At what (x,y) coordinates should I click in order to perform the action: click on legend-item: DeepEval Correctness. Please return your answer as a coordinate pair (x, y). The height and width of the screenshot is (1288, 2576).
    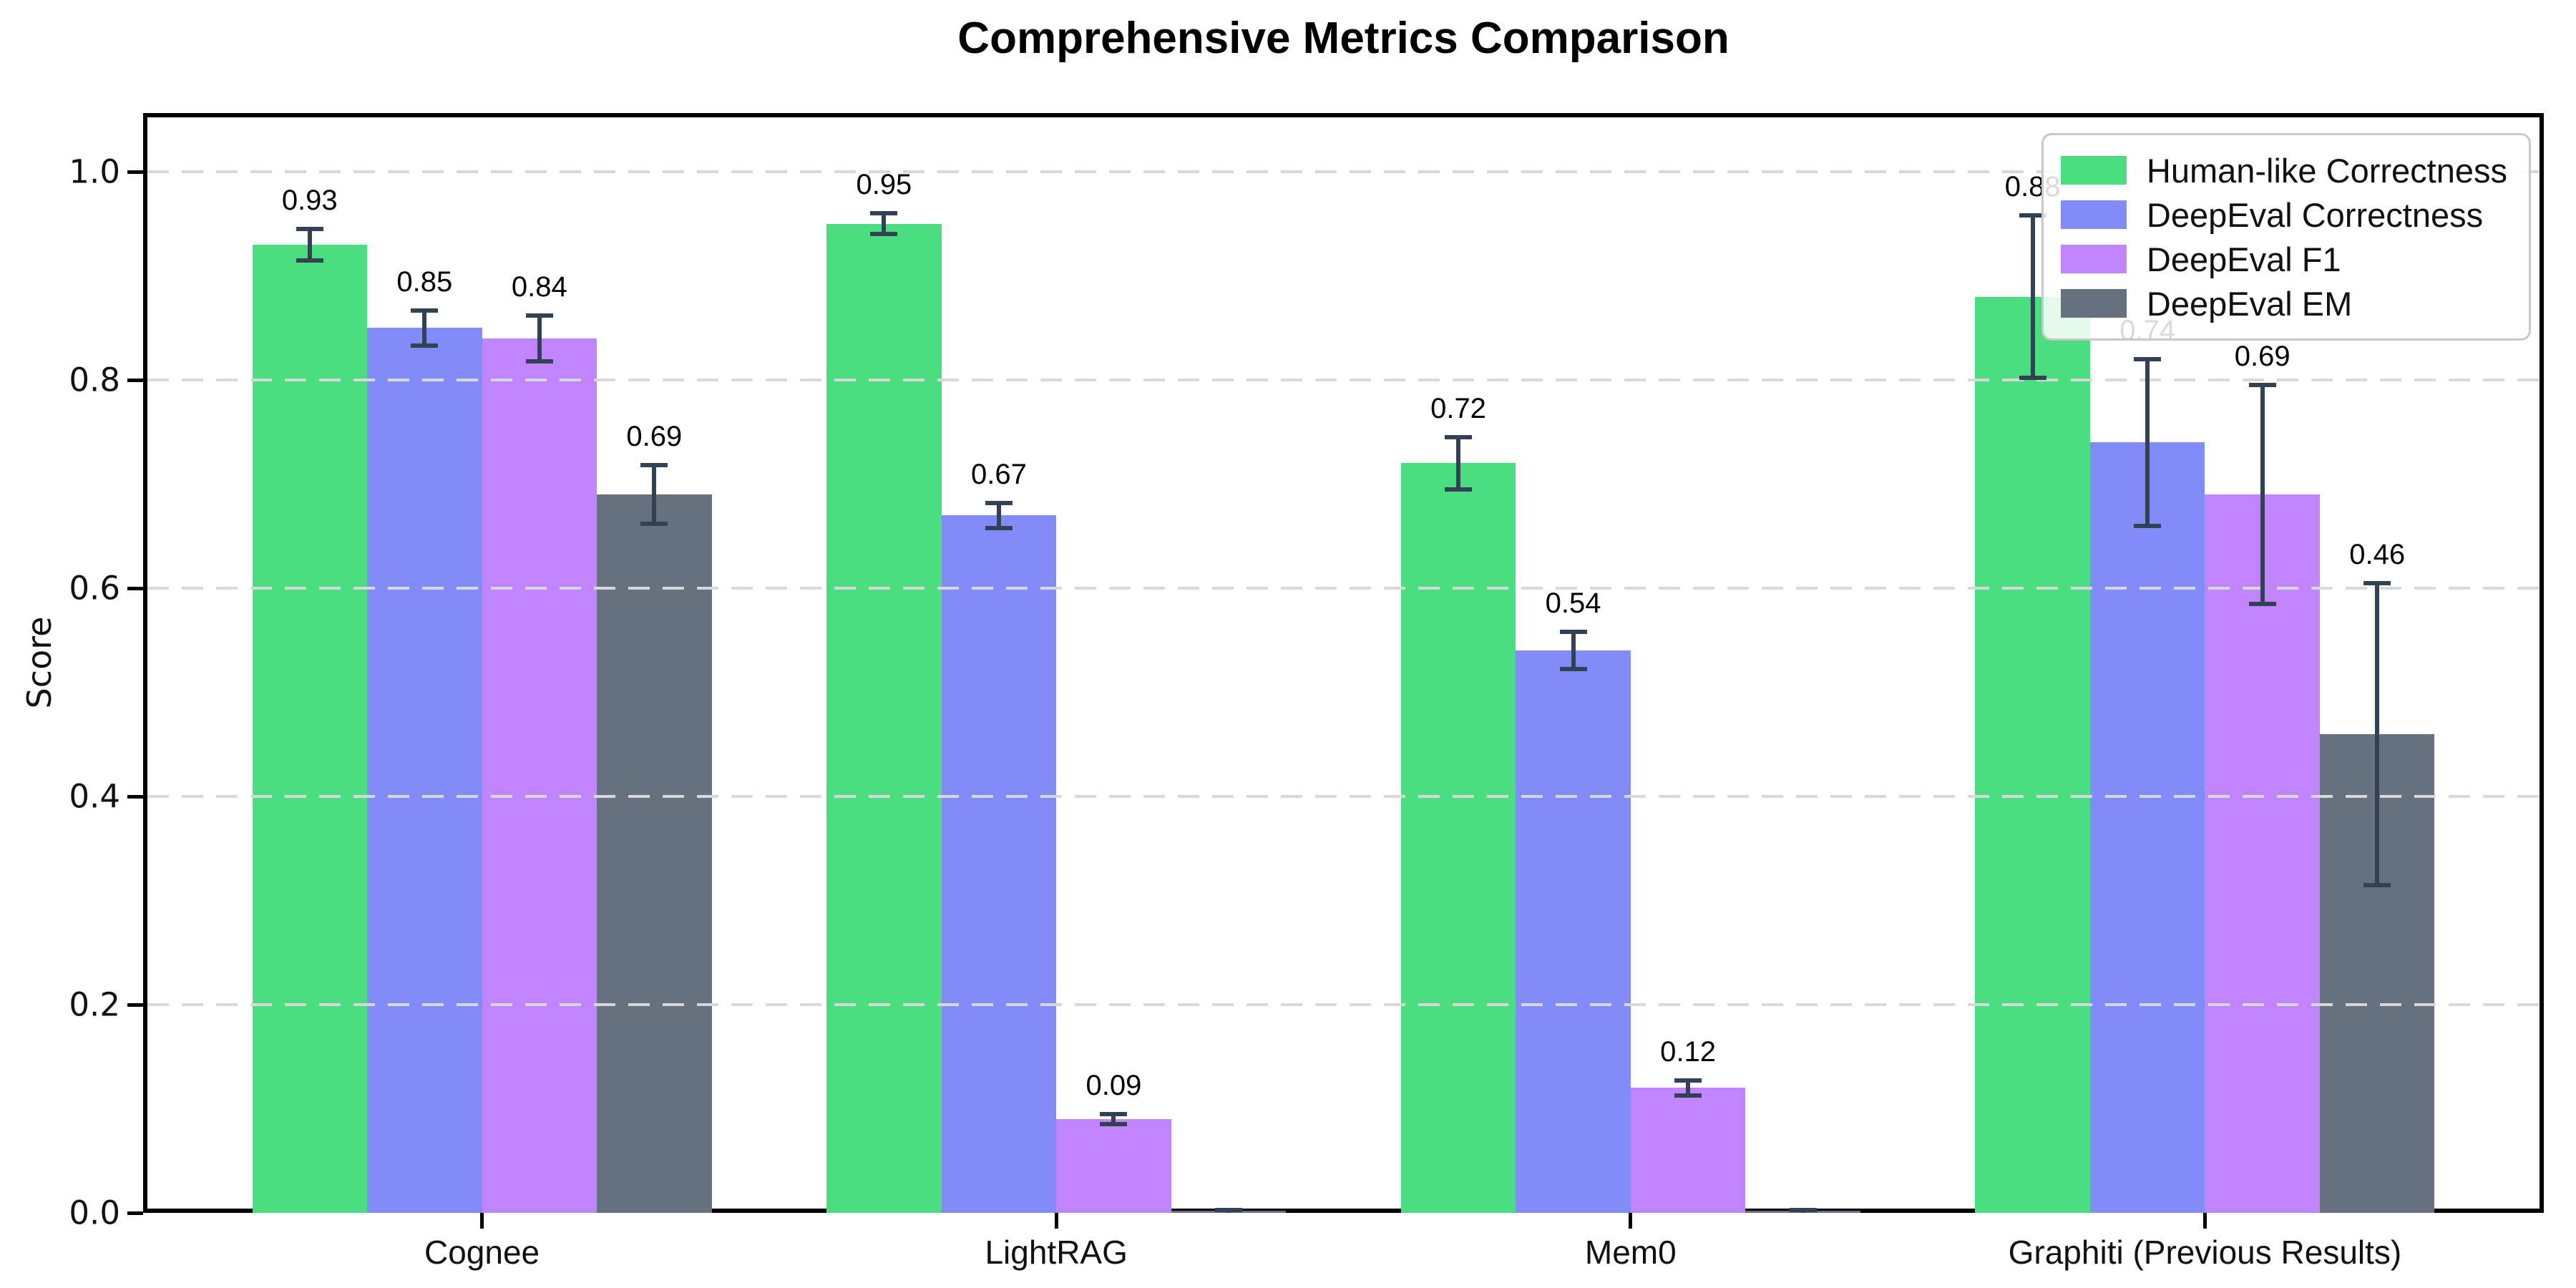
    Looking at the image, I should click on (2283, 214).